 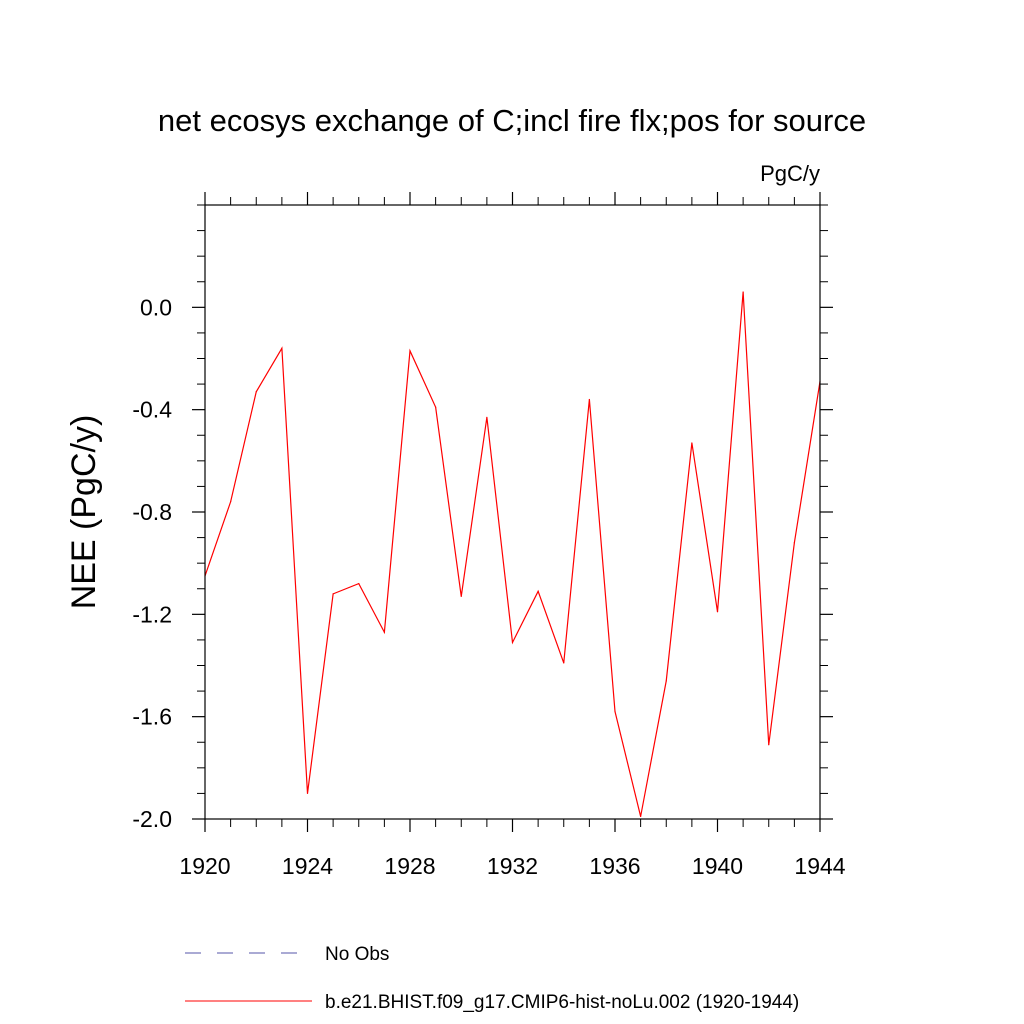 What do you see at coordinates (152, 717) in the screenshot?
I see `y-tick-label: -1.6` at bounding box center [152, 717].